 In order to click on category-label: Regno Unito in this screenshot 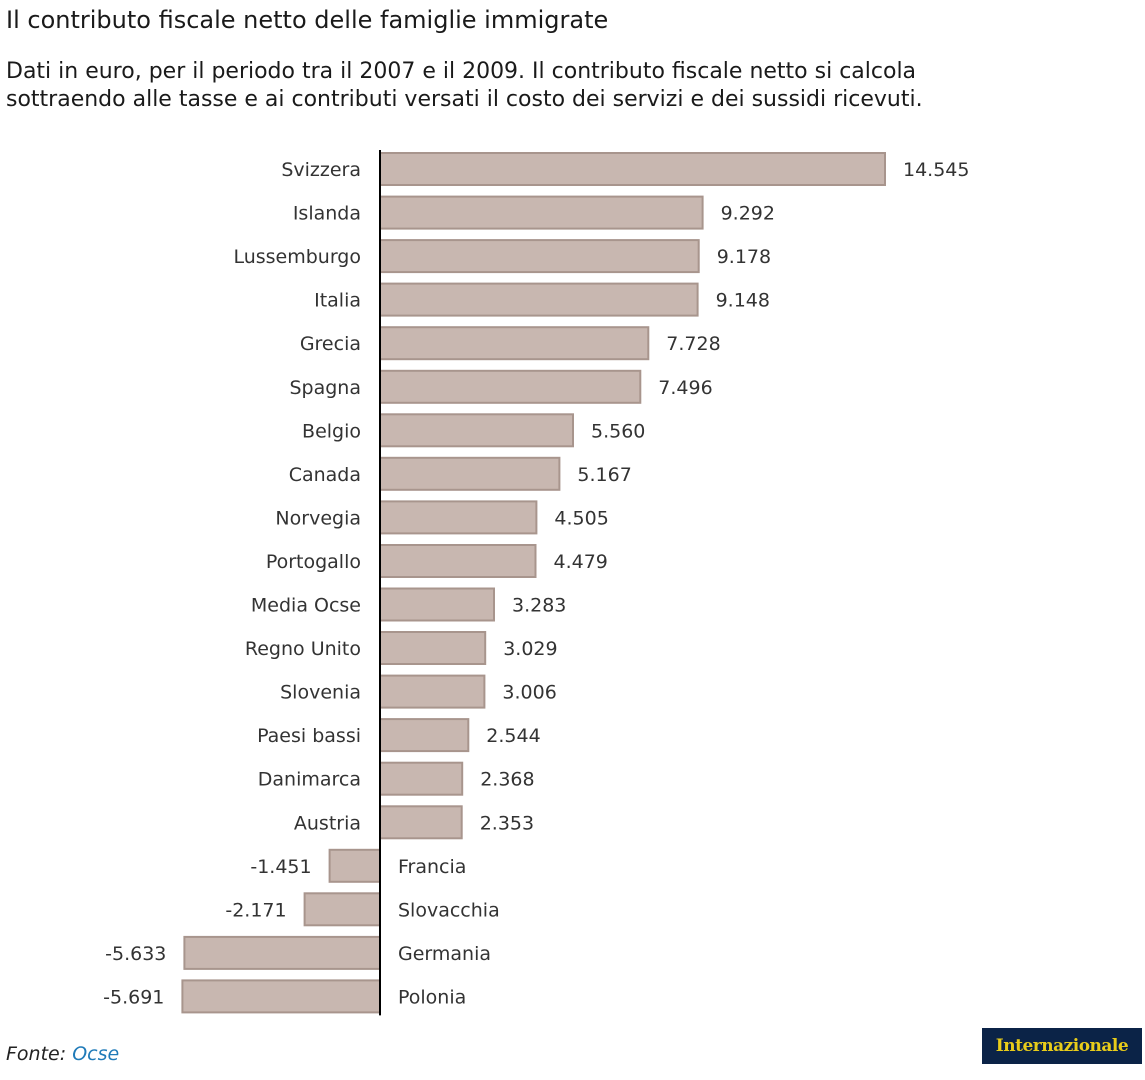, I will do `click(303, 649)`.